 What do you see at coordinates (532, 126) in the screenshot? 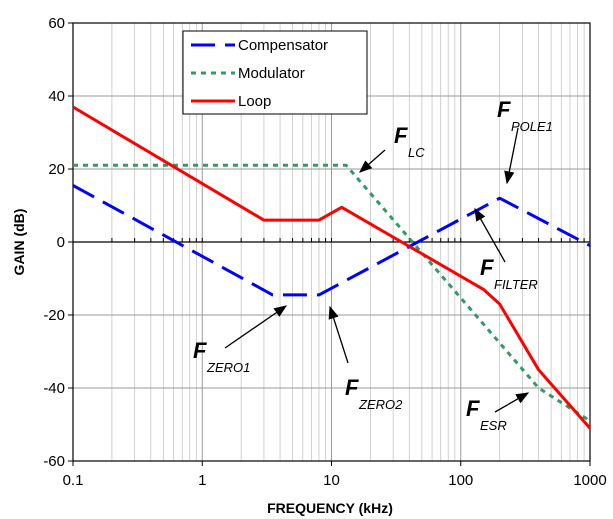
I see `annotation-subscript-pole1: POLE1` at bounding box center [532, 126].